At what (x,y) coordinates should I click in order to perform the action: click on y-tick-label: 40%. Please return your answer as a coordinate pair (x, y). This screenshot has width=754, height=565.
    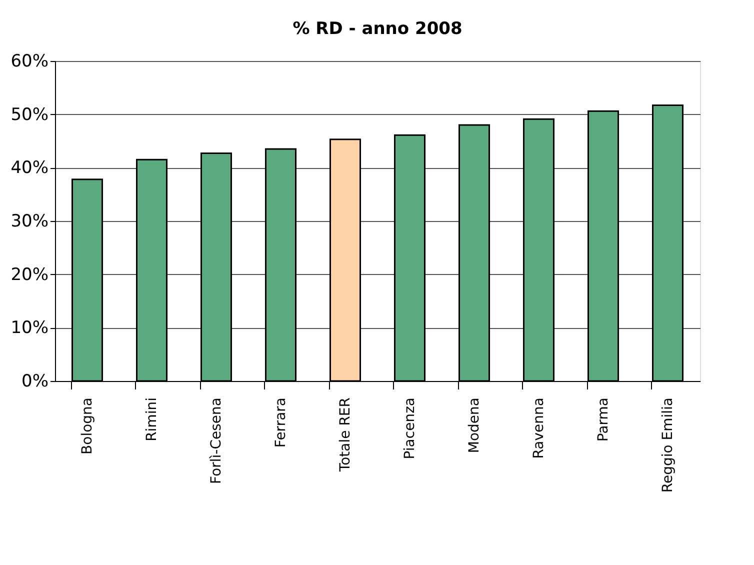
    Looking at the image, I should click on (29, 168).